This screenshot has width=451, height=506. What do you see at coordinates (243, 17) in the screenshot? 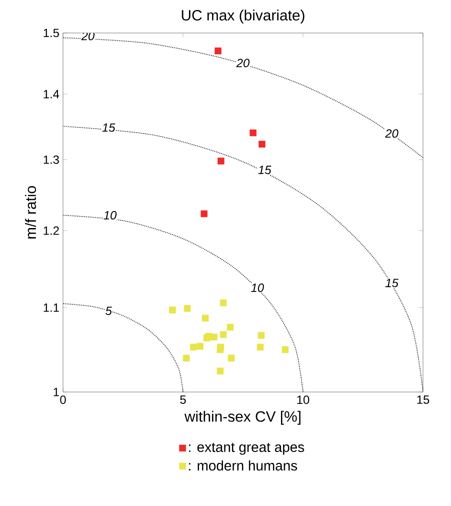
I see `chart-title: UC max (bivariate)` at bounding box center [243, 17].